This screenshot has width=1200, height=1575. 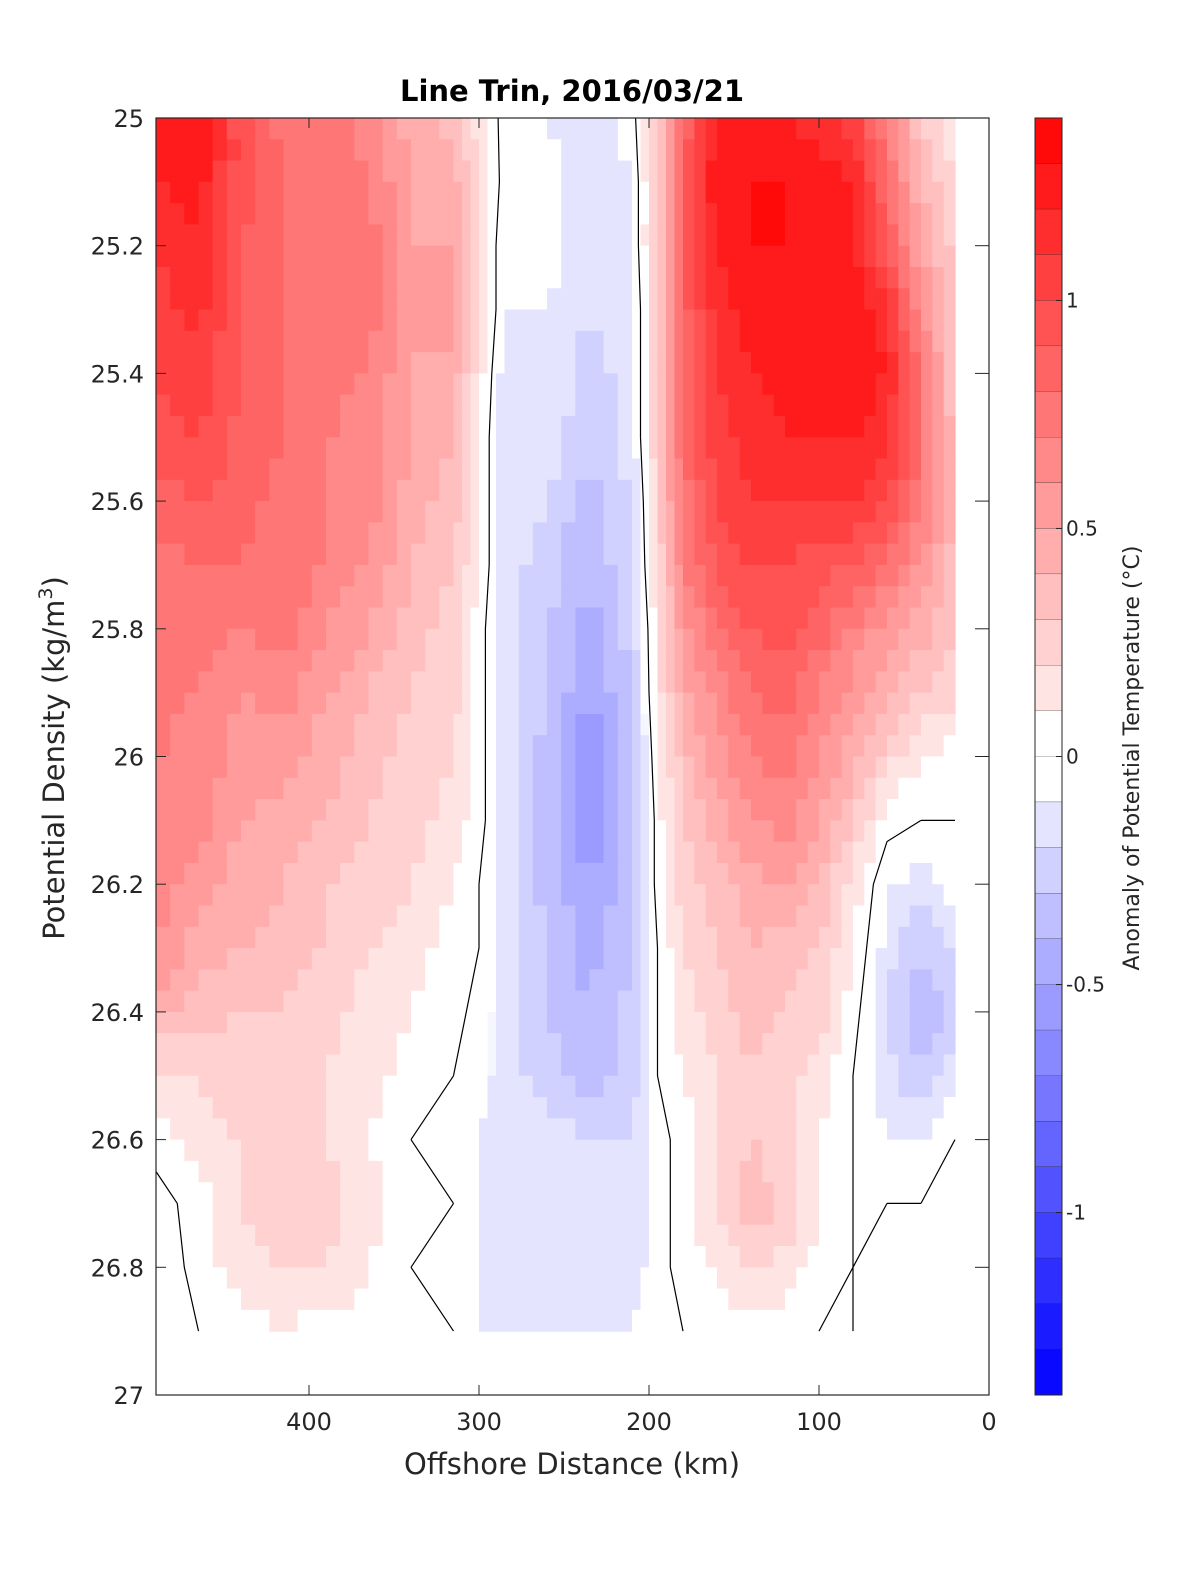 What do you see at coordinates (54, 581) in the screenshot?
I see `y-axis-label-close: )` at bounding box center [54, 581].